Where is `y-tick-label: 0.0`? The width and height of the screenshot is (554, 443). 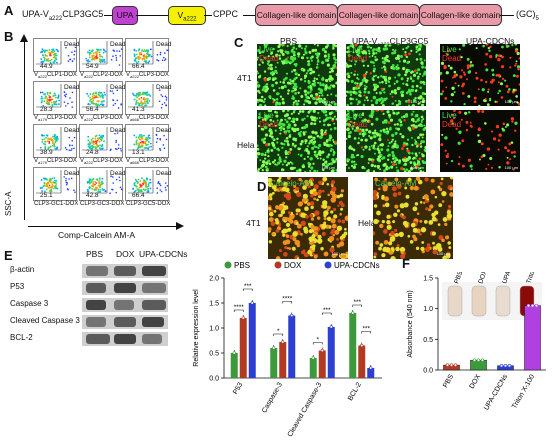
y-tick-label: 0.0 is located at coordinates (428, 371).